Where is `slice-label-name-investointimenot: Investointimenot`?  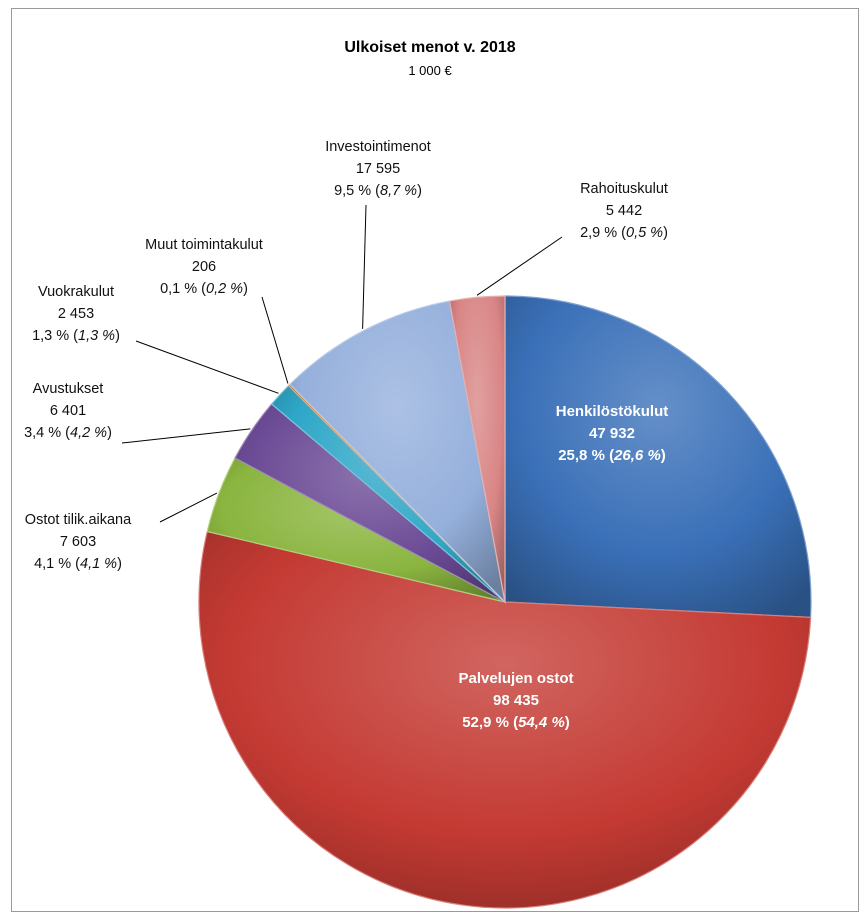
slice-label-name-investointimenot: Investointimenot is located at coordinates (378, 147).